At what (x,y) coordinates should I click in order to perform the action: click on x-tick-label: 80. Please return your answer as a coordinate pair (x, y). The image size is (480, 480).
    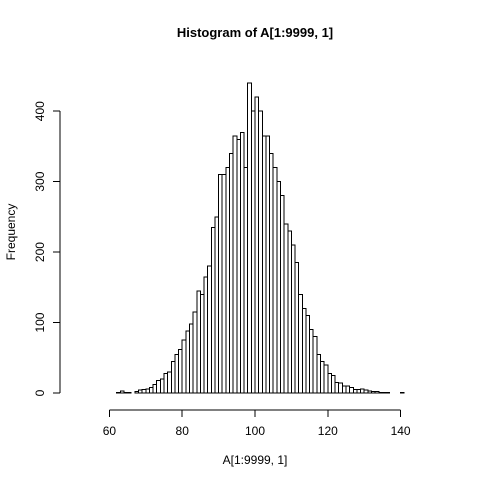
    Looking at the image, I should click on (183, 431).